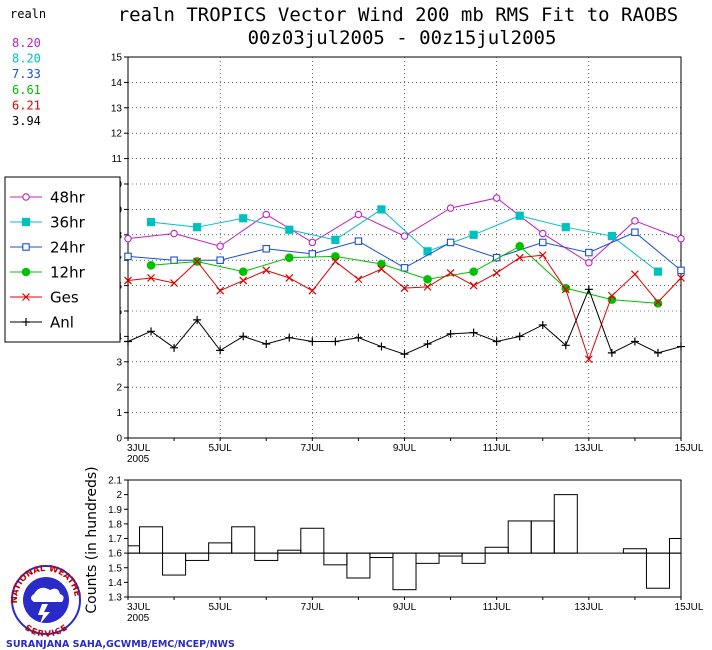 Image resolution: width=712 pixels, height=650 pixels. Describe the element at coordinates (64, 298) in the screenshot. I see `legend-label: Ges` at that location.